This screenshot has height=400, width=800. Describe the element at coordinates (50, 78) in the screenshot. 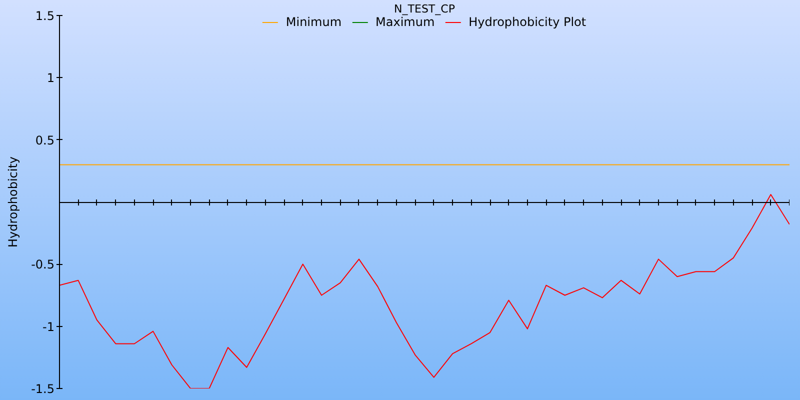

I see `y-tick-label: 1` at that location.